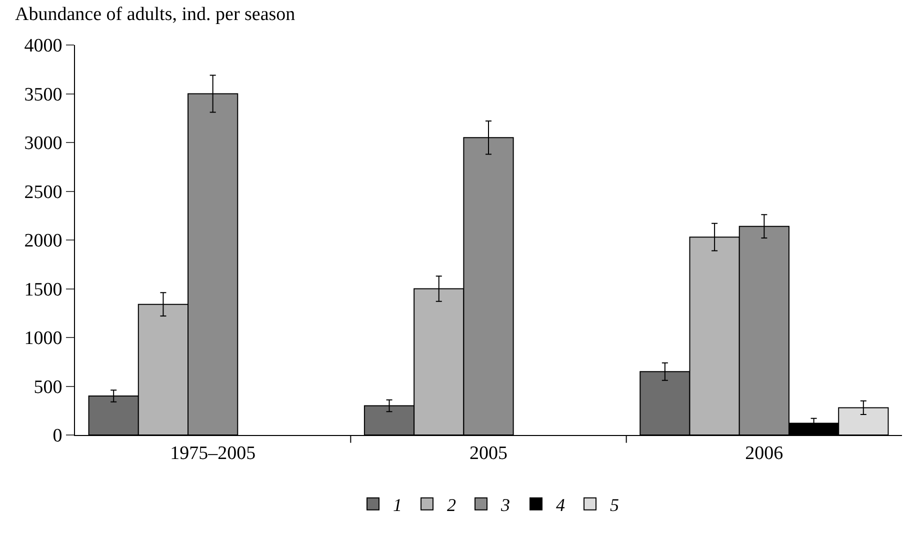  Describe the element at coordinates (43, 95) in the screenshot. I see `y-tick-label: 3500` at that location.